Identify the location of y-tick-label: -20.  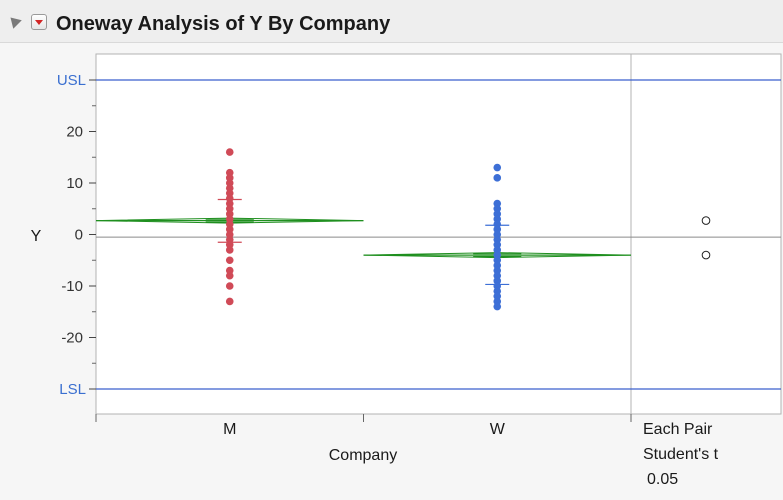
(72, 338).